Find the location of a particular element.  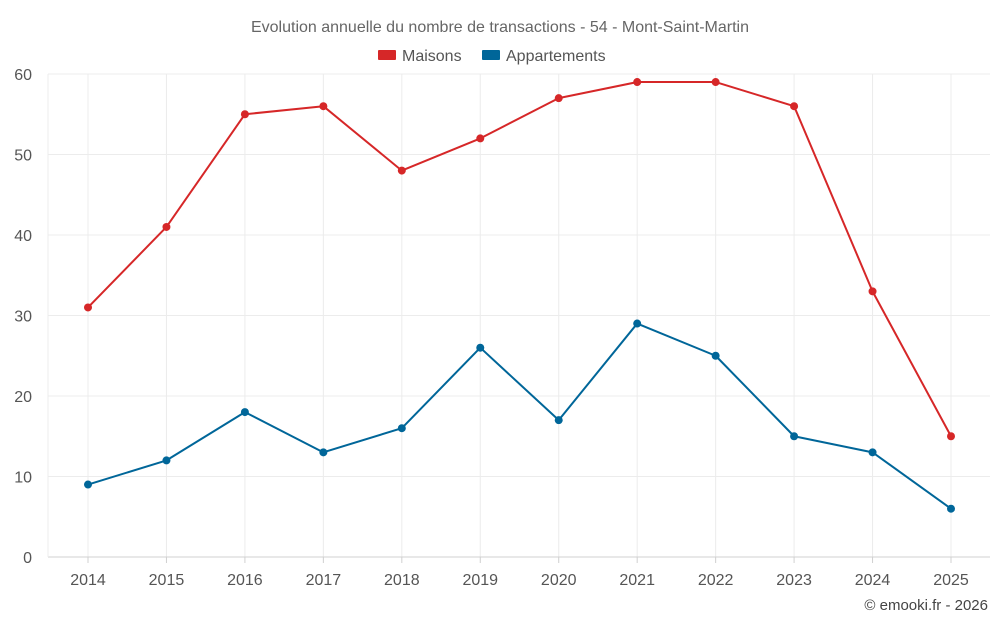

y-tick-label: 0 is located at coordinates (27, 558).